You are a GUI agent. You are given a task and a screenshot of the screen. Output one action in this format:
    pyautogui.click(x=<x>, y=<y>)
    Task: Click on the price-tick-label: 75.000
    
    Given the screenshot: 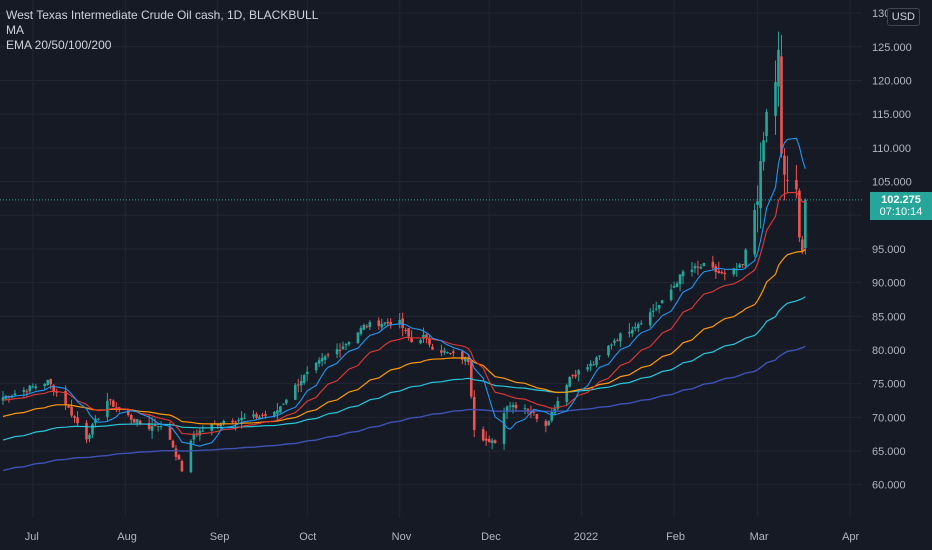 What is the action you would take?
    pyautogui.click(x=889, y=385)
    